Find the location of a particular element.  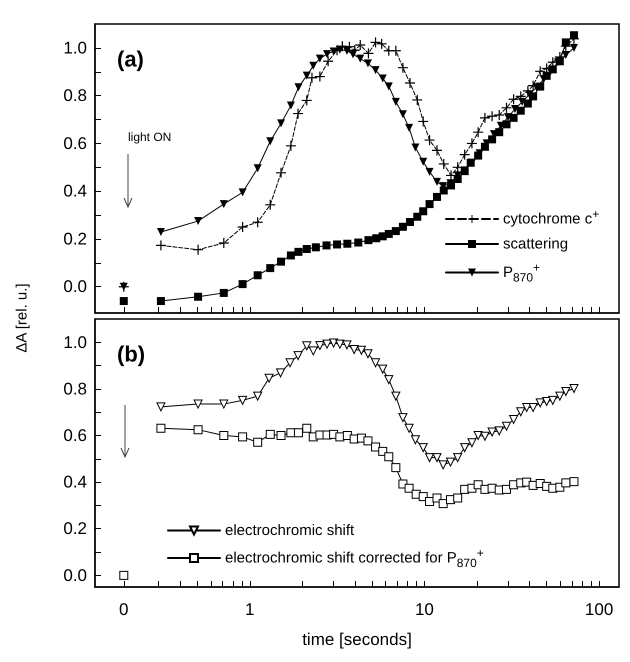

x-tick-label: 100 is located at coordinates (599, 609).